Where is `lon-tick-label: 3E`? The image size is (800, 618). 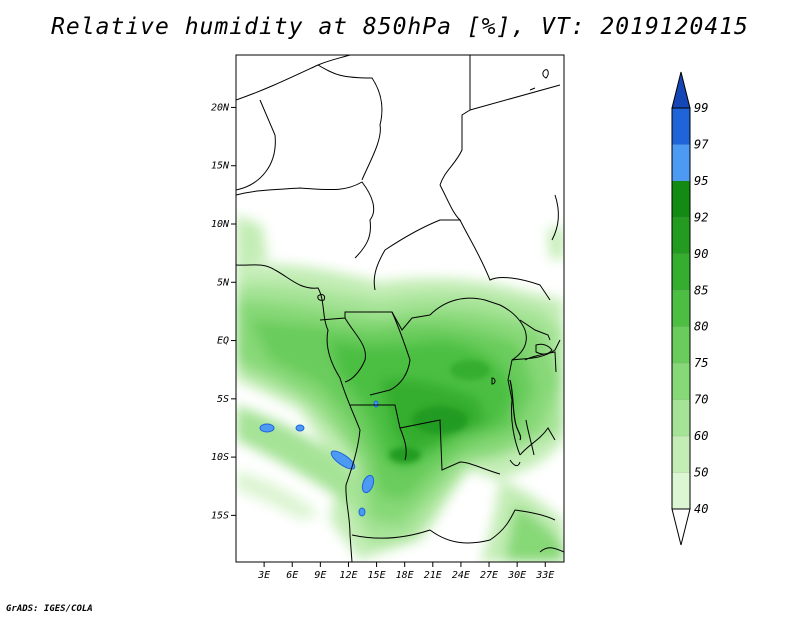
lon-tick-label: 3E is located at coordinates (263, 575).